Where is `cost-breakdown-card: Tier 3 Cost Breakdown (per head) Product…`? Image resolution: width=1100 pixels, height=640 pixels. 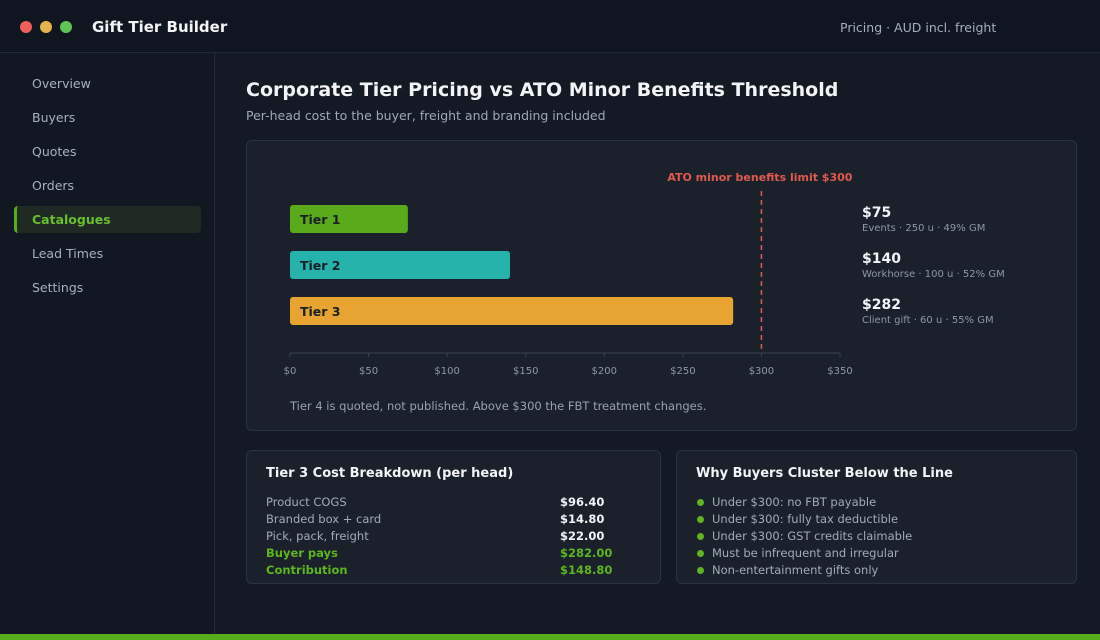
cost-breakdown-card: Tier 3 Cost Breakdown (per head) Product… is located at coordinates (453, 517).